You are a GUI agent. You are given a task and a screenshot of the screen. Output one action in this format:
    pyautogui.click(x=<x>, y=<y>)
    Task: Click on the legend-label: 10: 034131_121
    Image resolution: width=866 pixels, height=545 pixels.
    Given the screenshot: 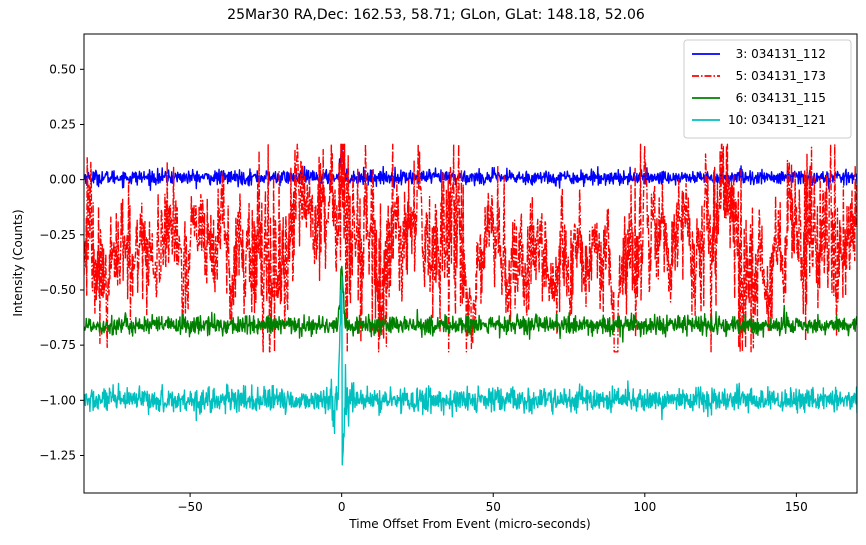 What is the action you would take?
    pyautogui.click(x=777, y=120)
    